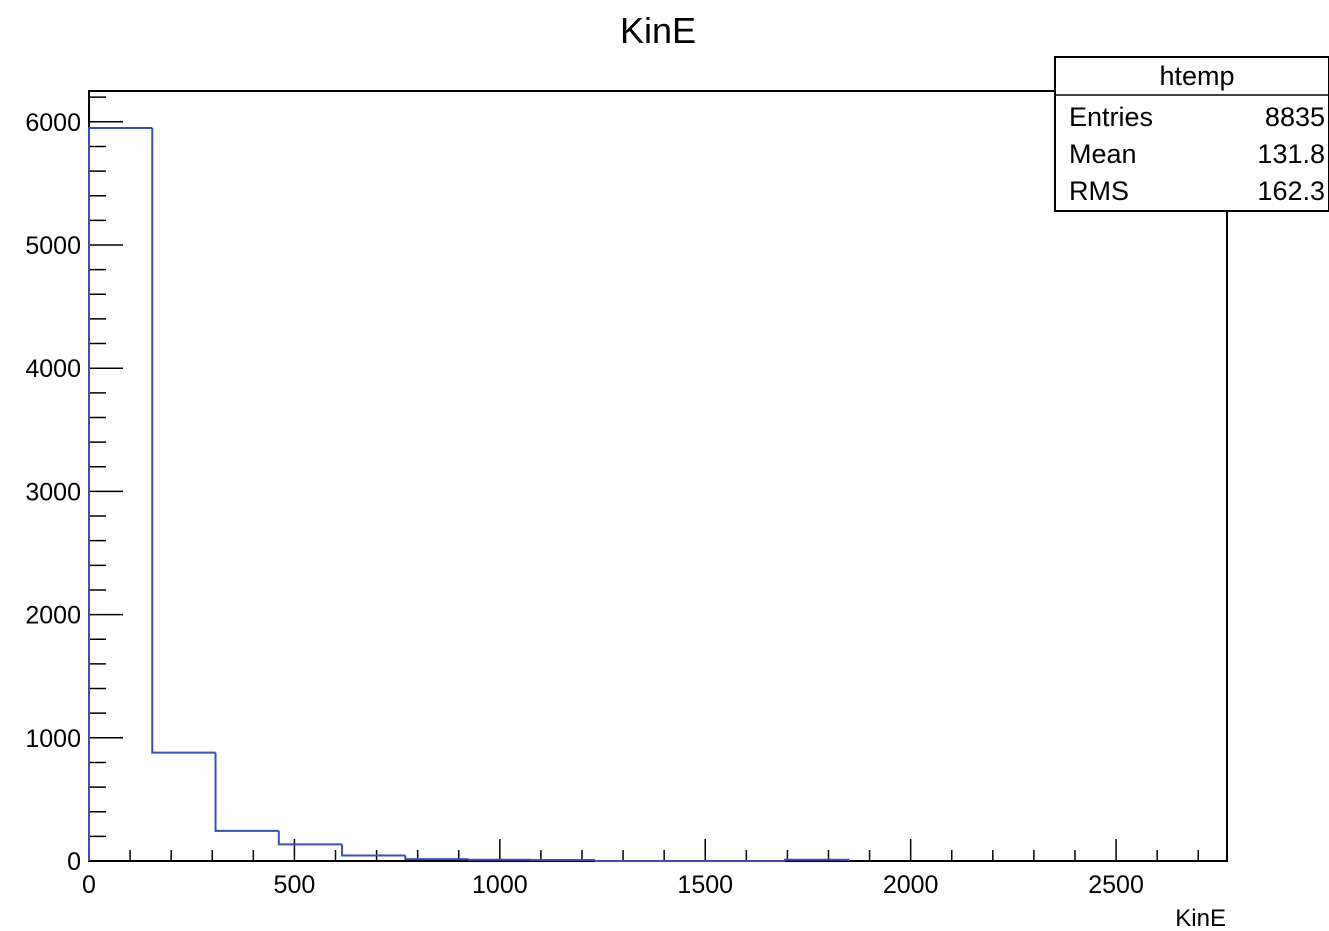 The width and height of the screenshot is (1329, 931). What do you see at coordinates (1111, 117) in the screenshot?
I see `stats-label-entries: Entries` at bounding box center [1111, 117].